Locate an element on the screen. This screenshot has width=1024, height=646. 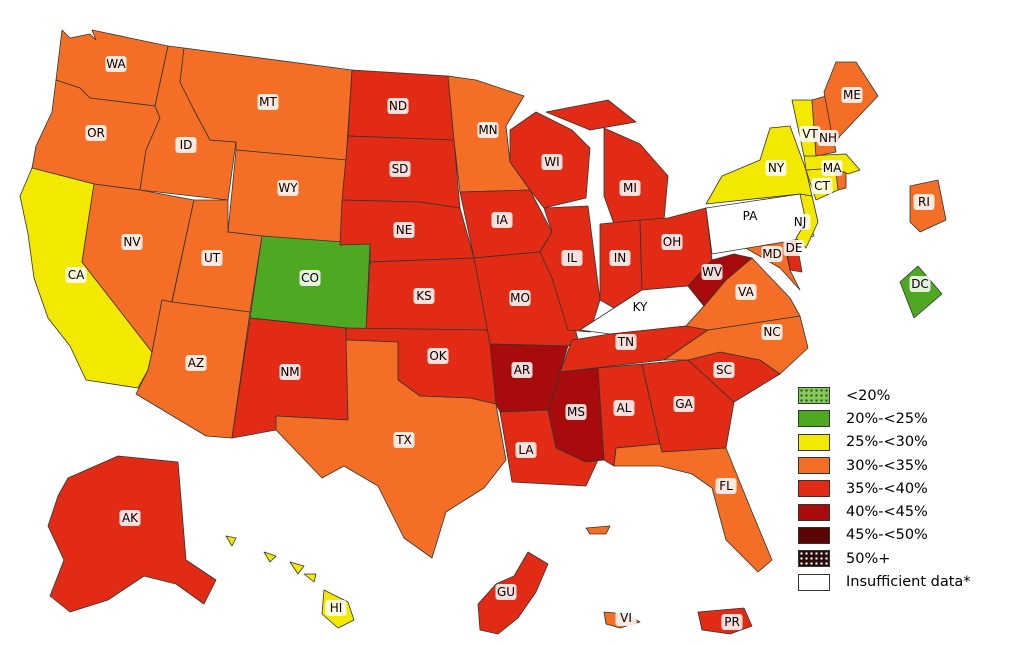
state-label-text: IA is located at coordinates (502, 220).